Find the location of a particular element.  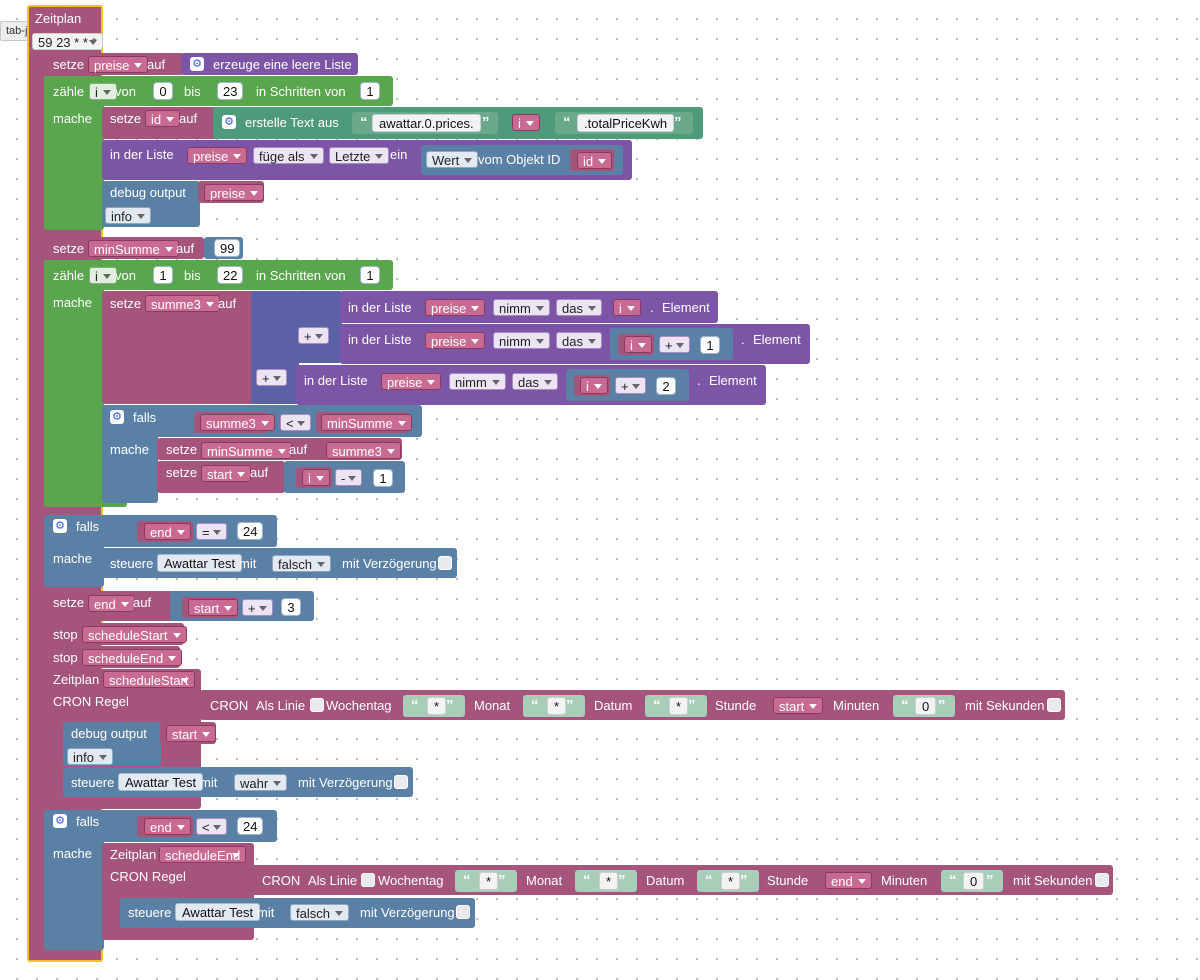

number-2: 2 is located at coordinates (666, 386).